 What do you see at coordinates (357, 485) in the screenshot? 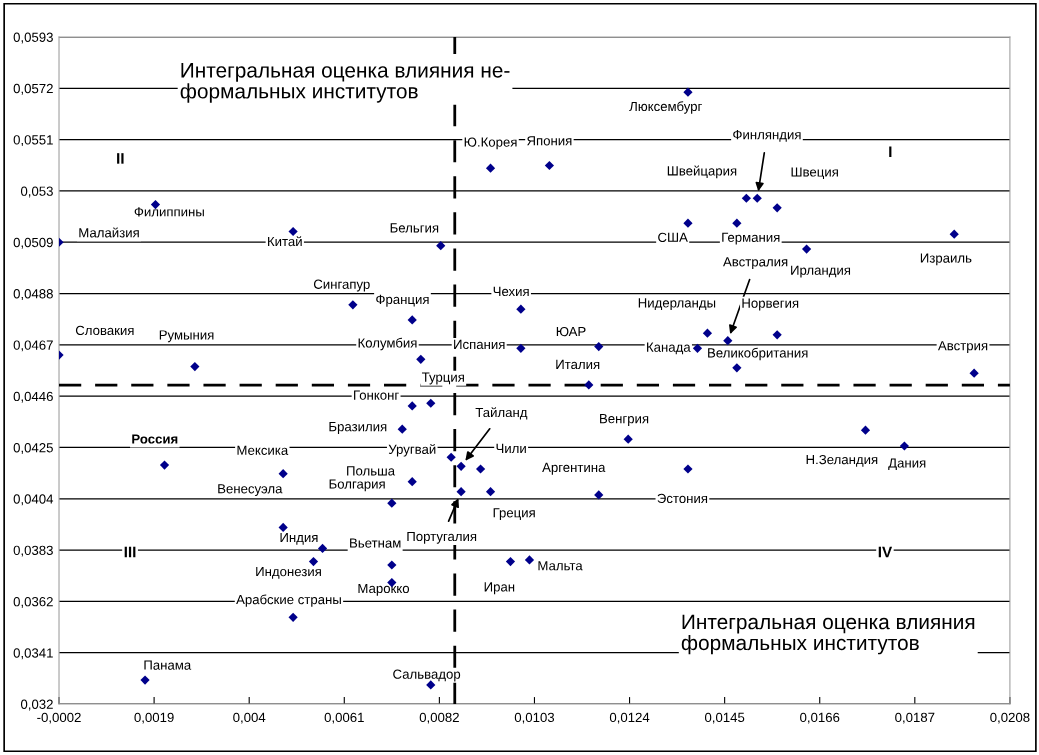
I see `annotation: Болгария` at bounding box center [357, 485].